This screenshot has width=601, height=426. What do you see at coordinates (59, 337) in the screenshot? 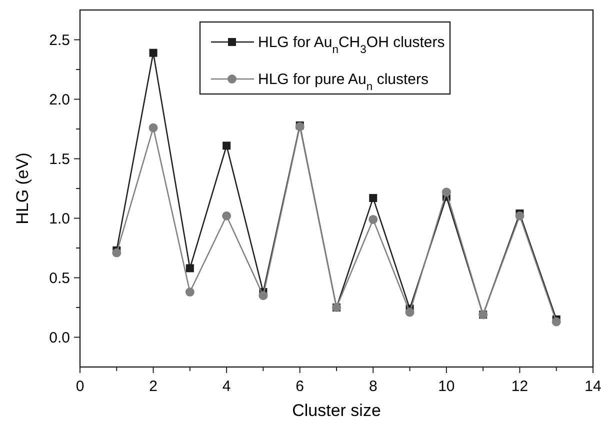
I see `y-tick-label: 0.0` at bounding box center [59, 337].